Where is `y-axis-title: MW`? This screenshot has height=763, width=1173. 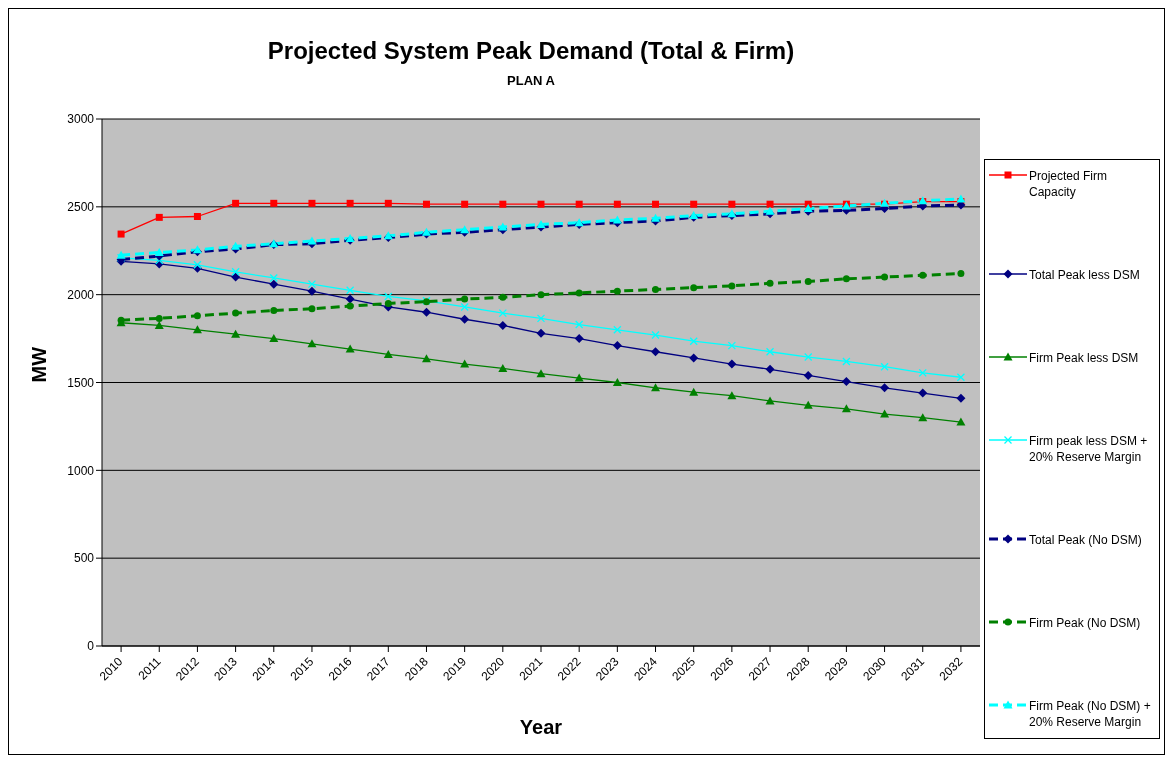
y-axis-title: MW is located at coordinates (39, 364).